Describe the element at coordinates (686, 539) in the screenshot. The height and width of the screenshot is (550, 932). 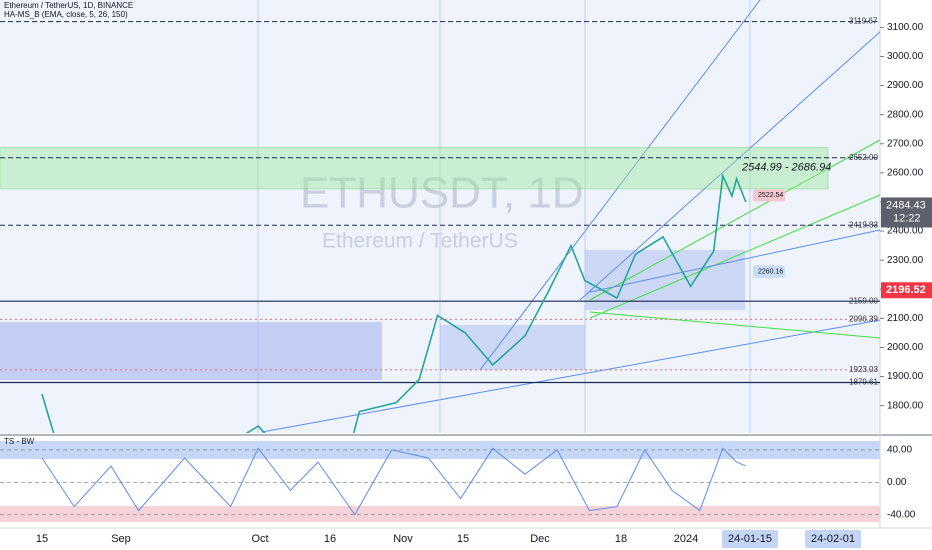
I see `date-label: 2024` at that location.